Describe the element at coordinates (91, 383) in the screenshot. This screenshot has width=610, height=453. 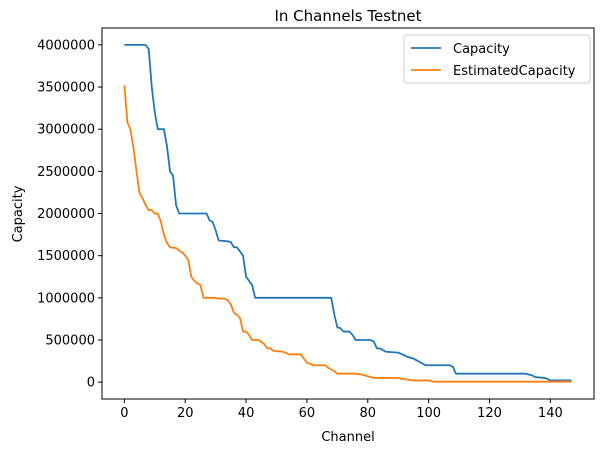
I see `y-tick-label: 0` at that location.